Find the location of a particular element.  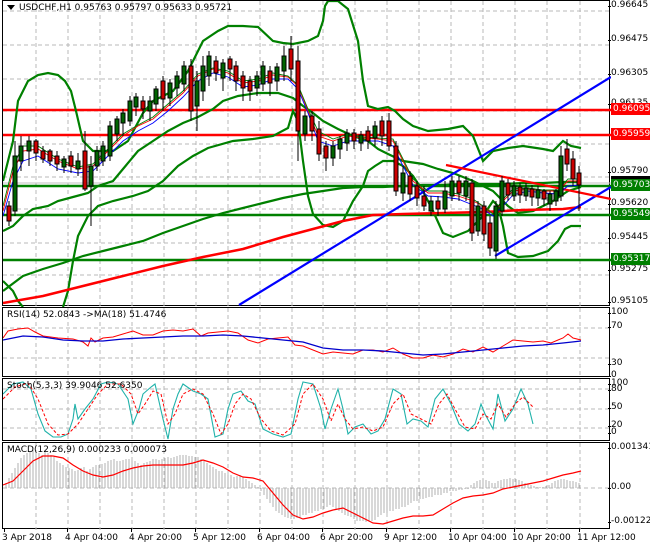

price-tick: 0.96305 is located at coordinates (628, 73).